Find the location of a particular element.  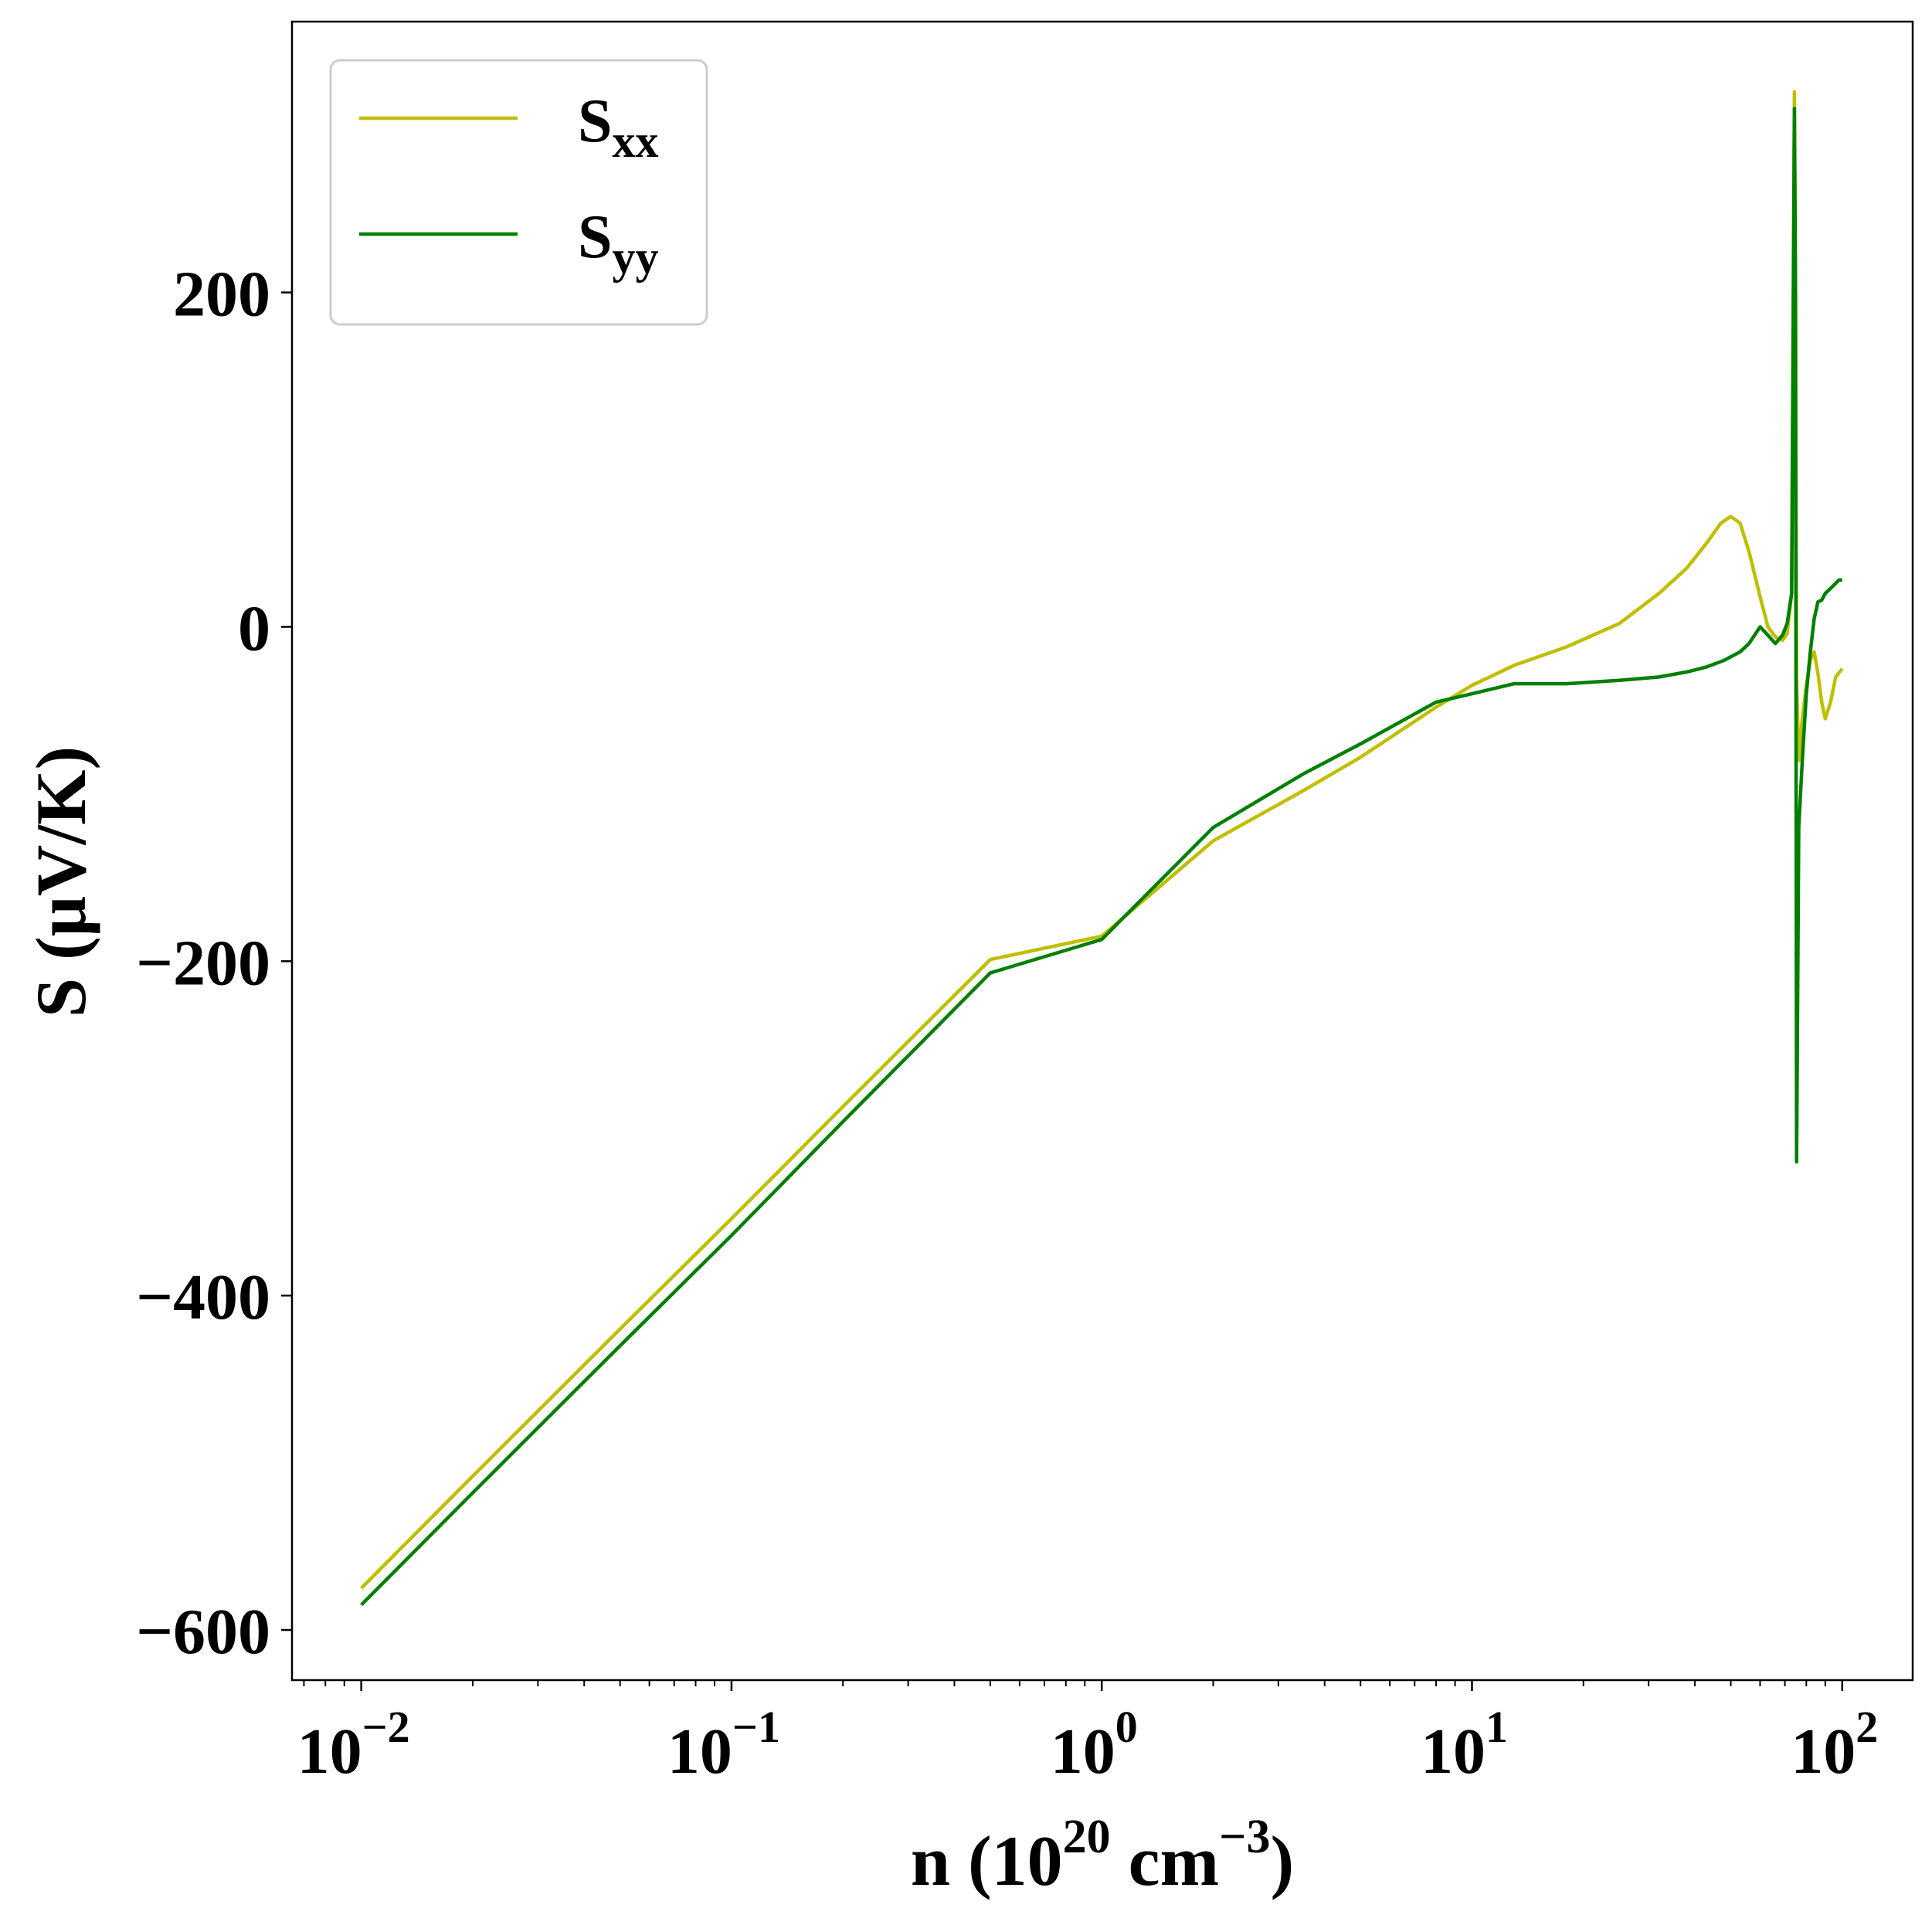

x-tick-label: 10² is located at coordinates (1834, 1745).